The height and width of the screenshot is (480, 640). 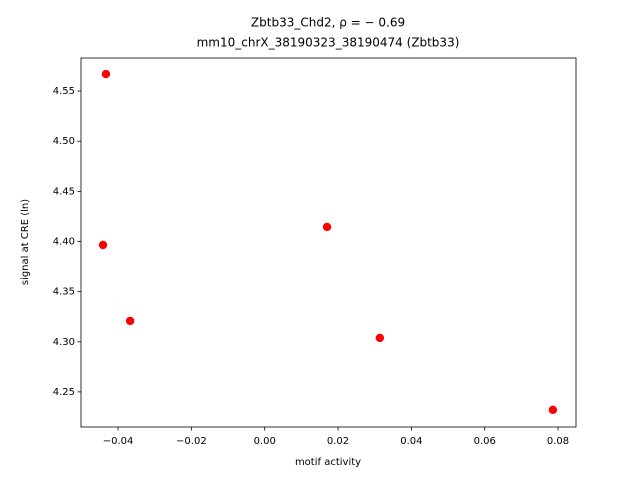 I want to click on chart-title: Zbtb33_Chd2, ρ = − 0.69, so click(x=328, y=23).